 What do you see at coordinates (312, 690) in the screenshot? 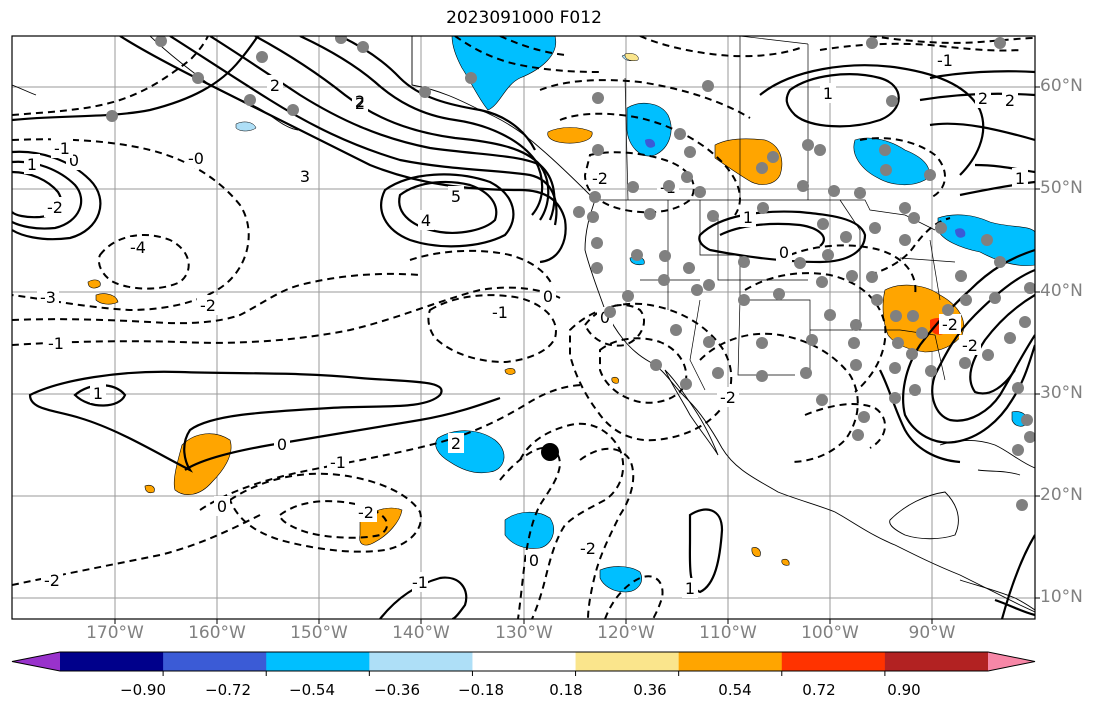
I see `colorbar-tick-label: −0.54` at bounding box center [312, 690].